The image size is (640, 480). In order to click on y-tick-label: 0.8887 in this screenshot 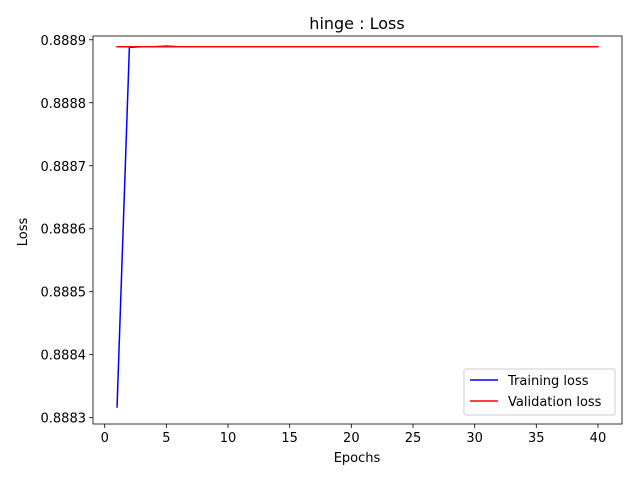, I will do `click(64, 167)`.